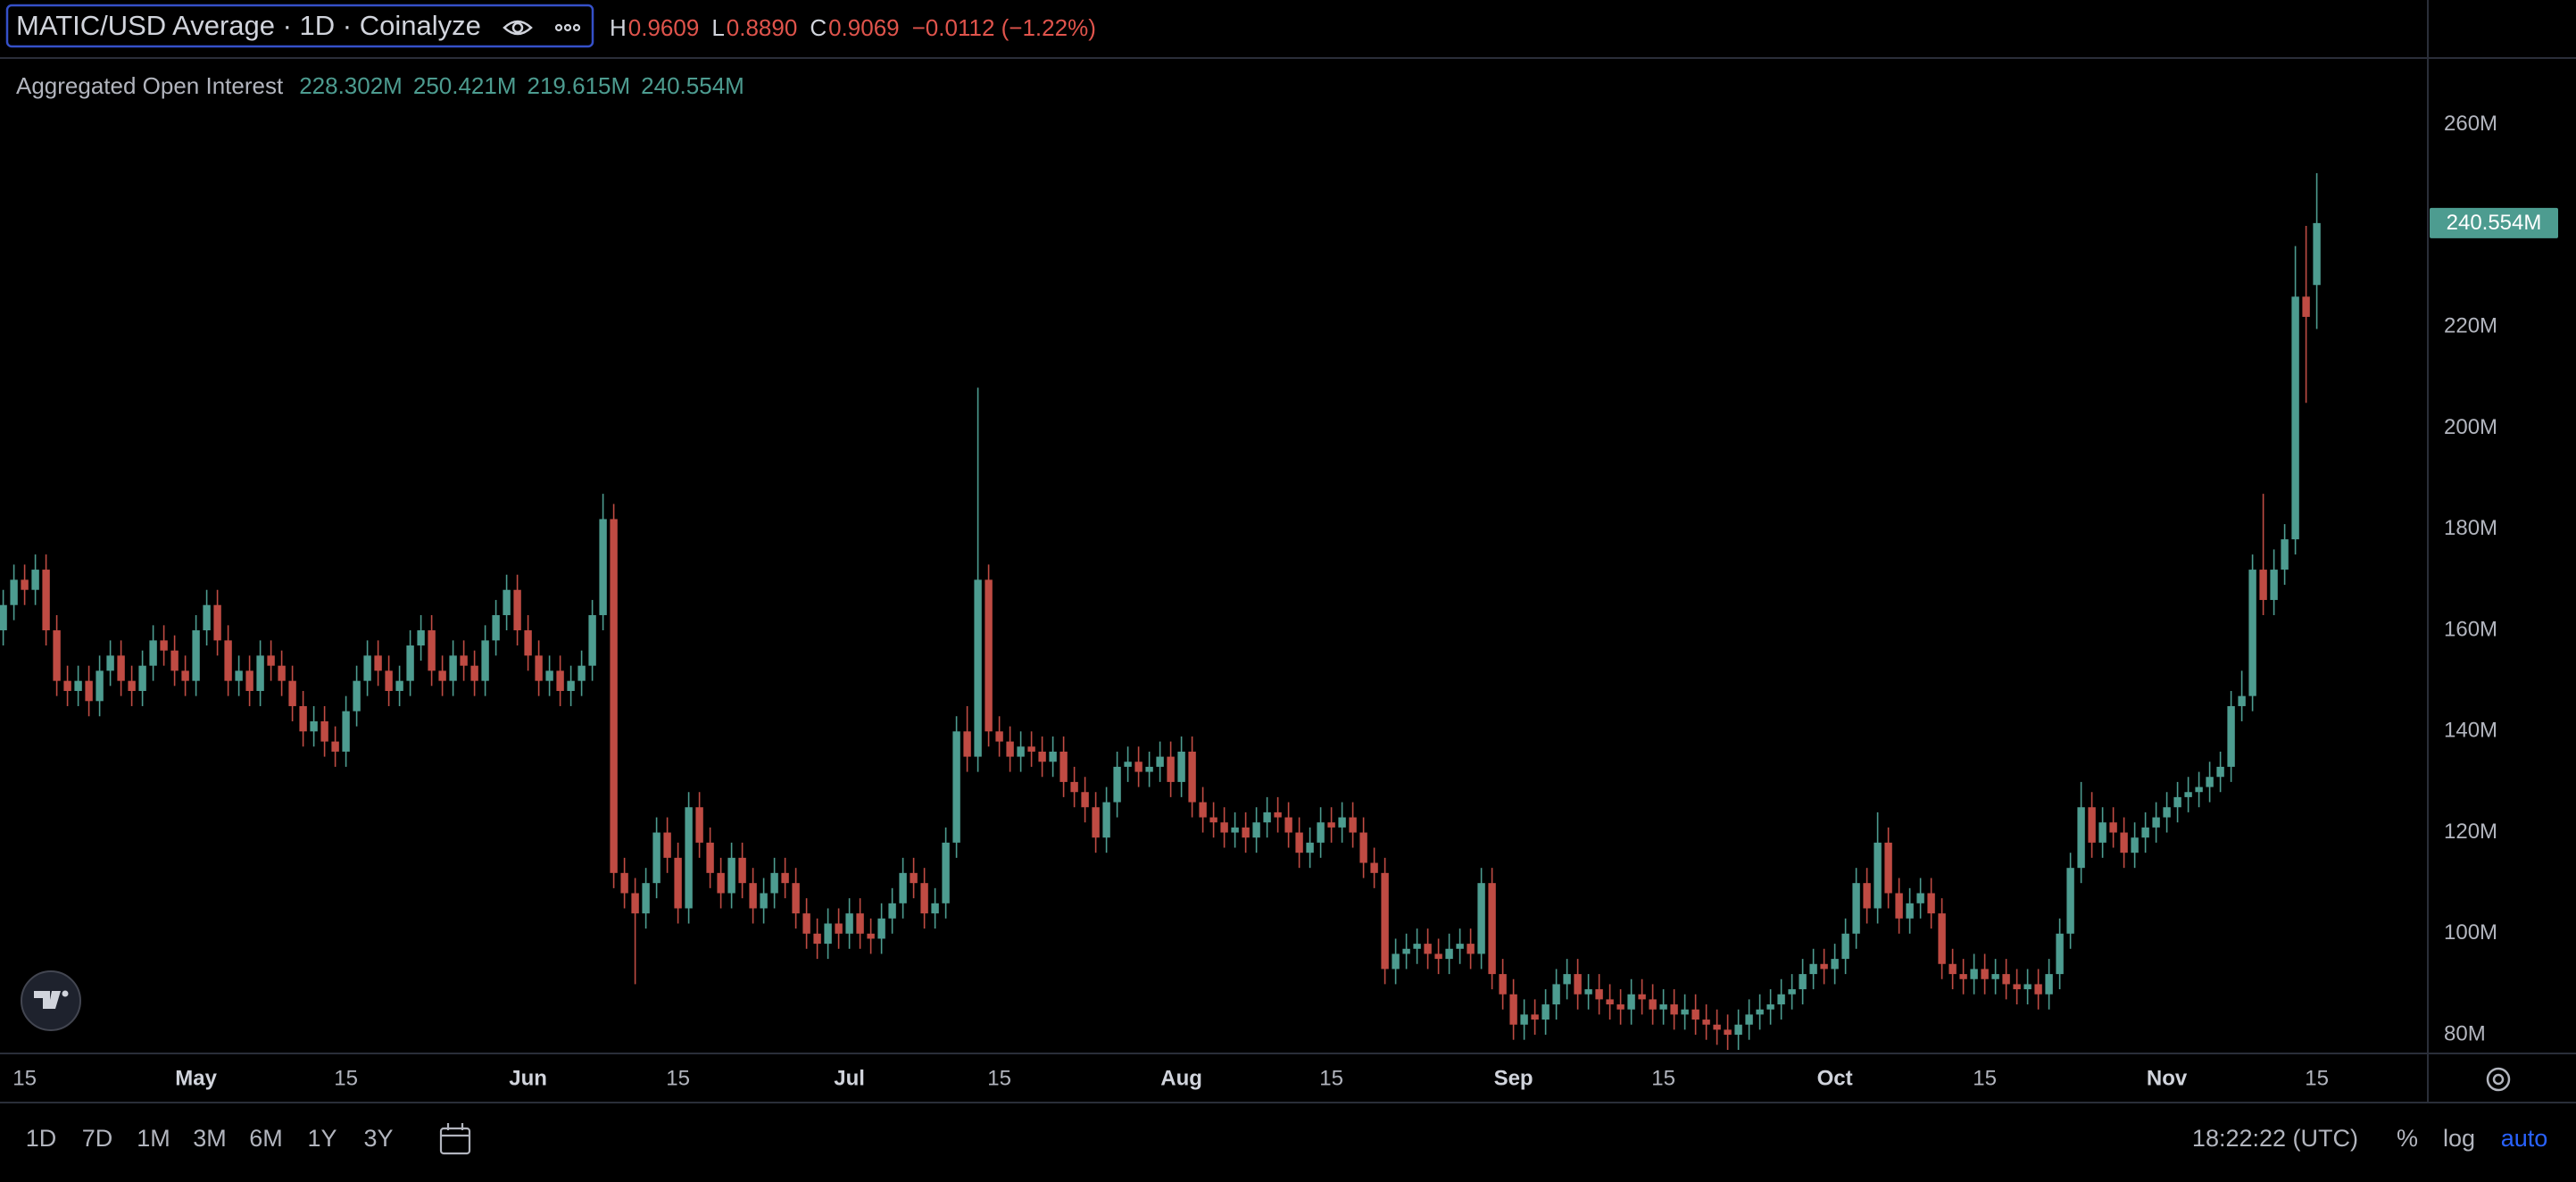 Image resolution: width=2576 pixels, height=1182 pixels. What do you see at coordinates (378, 1138) in the screenshot?
I see `range-button: 3Y` at bounding box center [378, 1138].